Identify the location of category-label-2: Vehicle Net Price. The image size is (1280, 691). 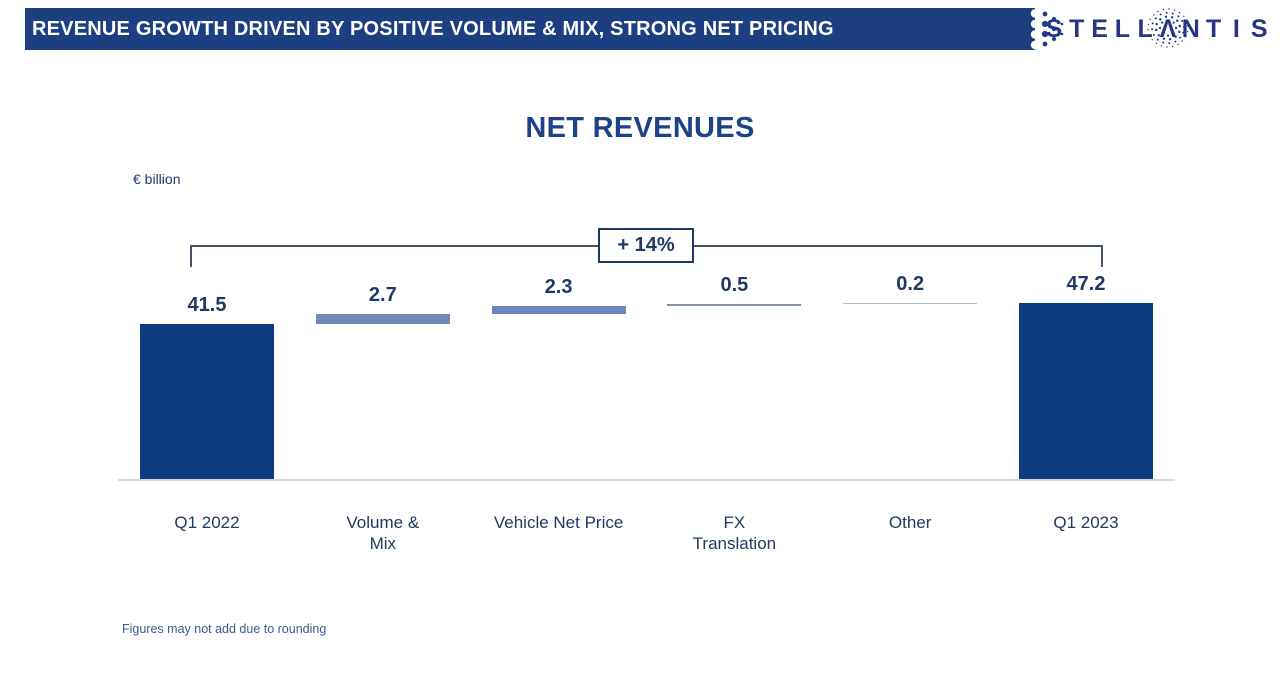
(558, 522).